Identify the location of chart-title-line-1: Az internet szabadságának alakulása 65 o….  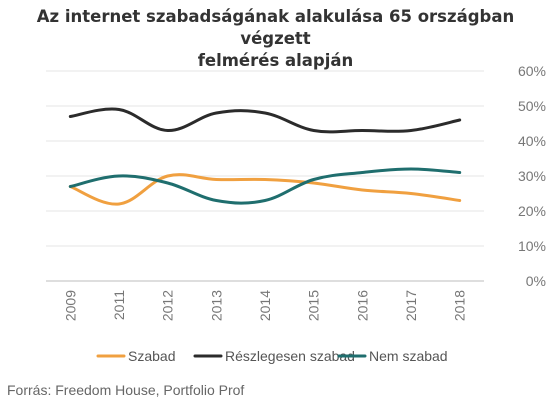
(275, 27).